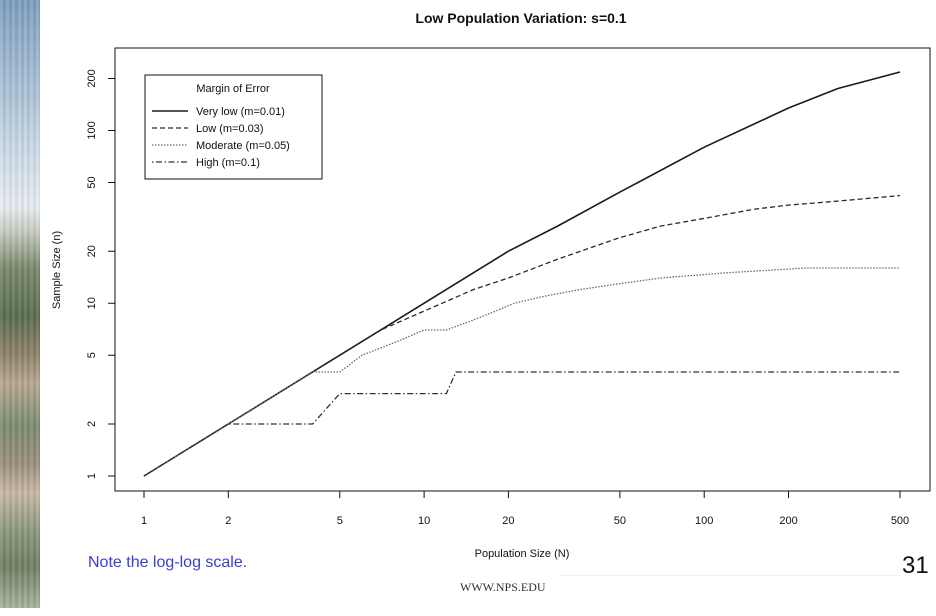 This screenshot has width=936, height=616. Describe the element at coordinates (704, 521) in the screenshot. I see `x-tick-label: 100` at that location.